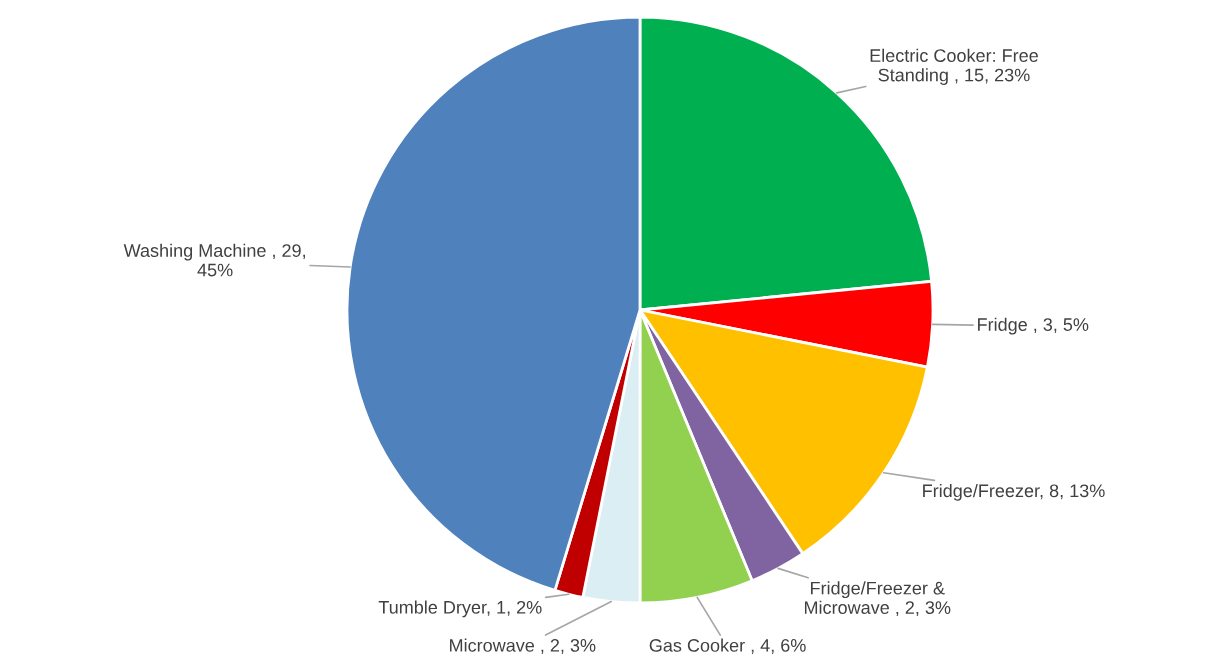  What do you see at coordinates (523, 646) in the screenshot?
I see `slice-label: Microwave , 2, 3%` at bounding box center [523, 646].